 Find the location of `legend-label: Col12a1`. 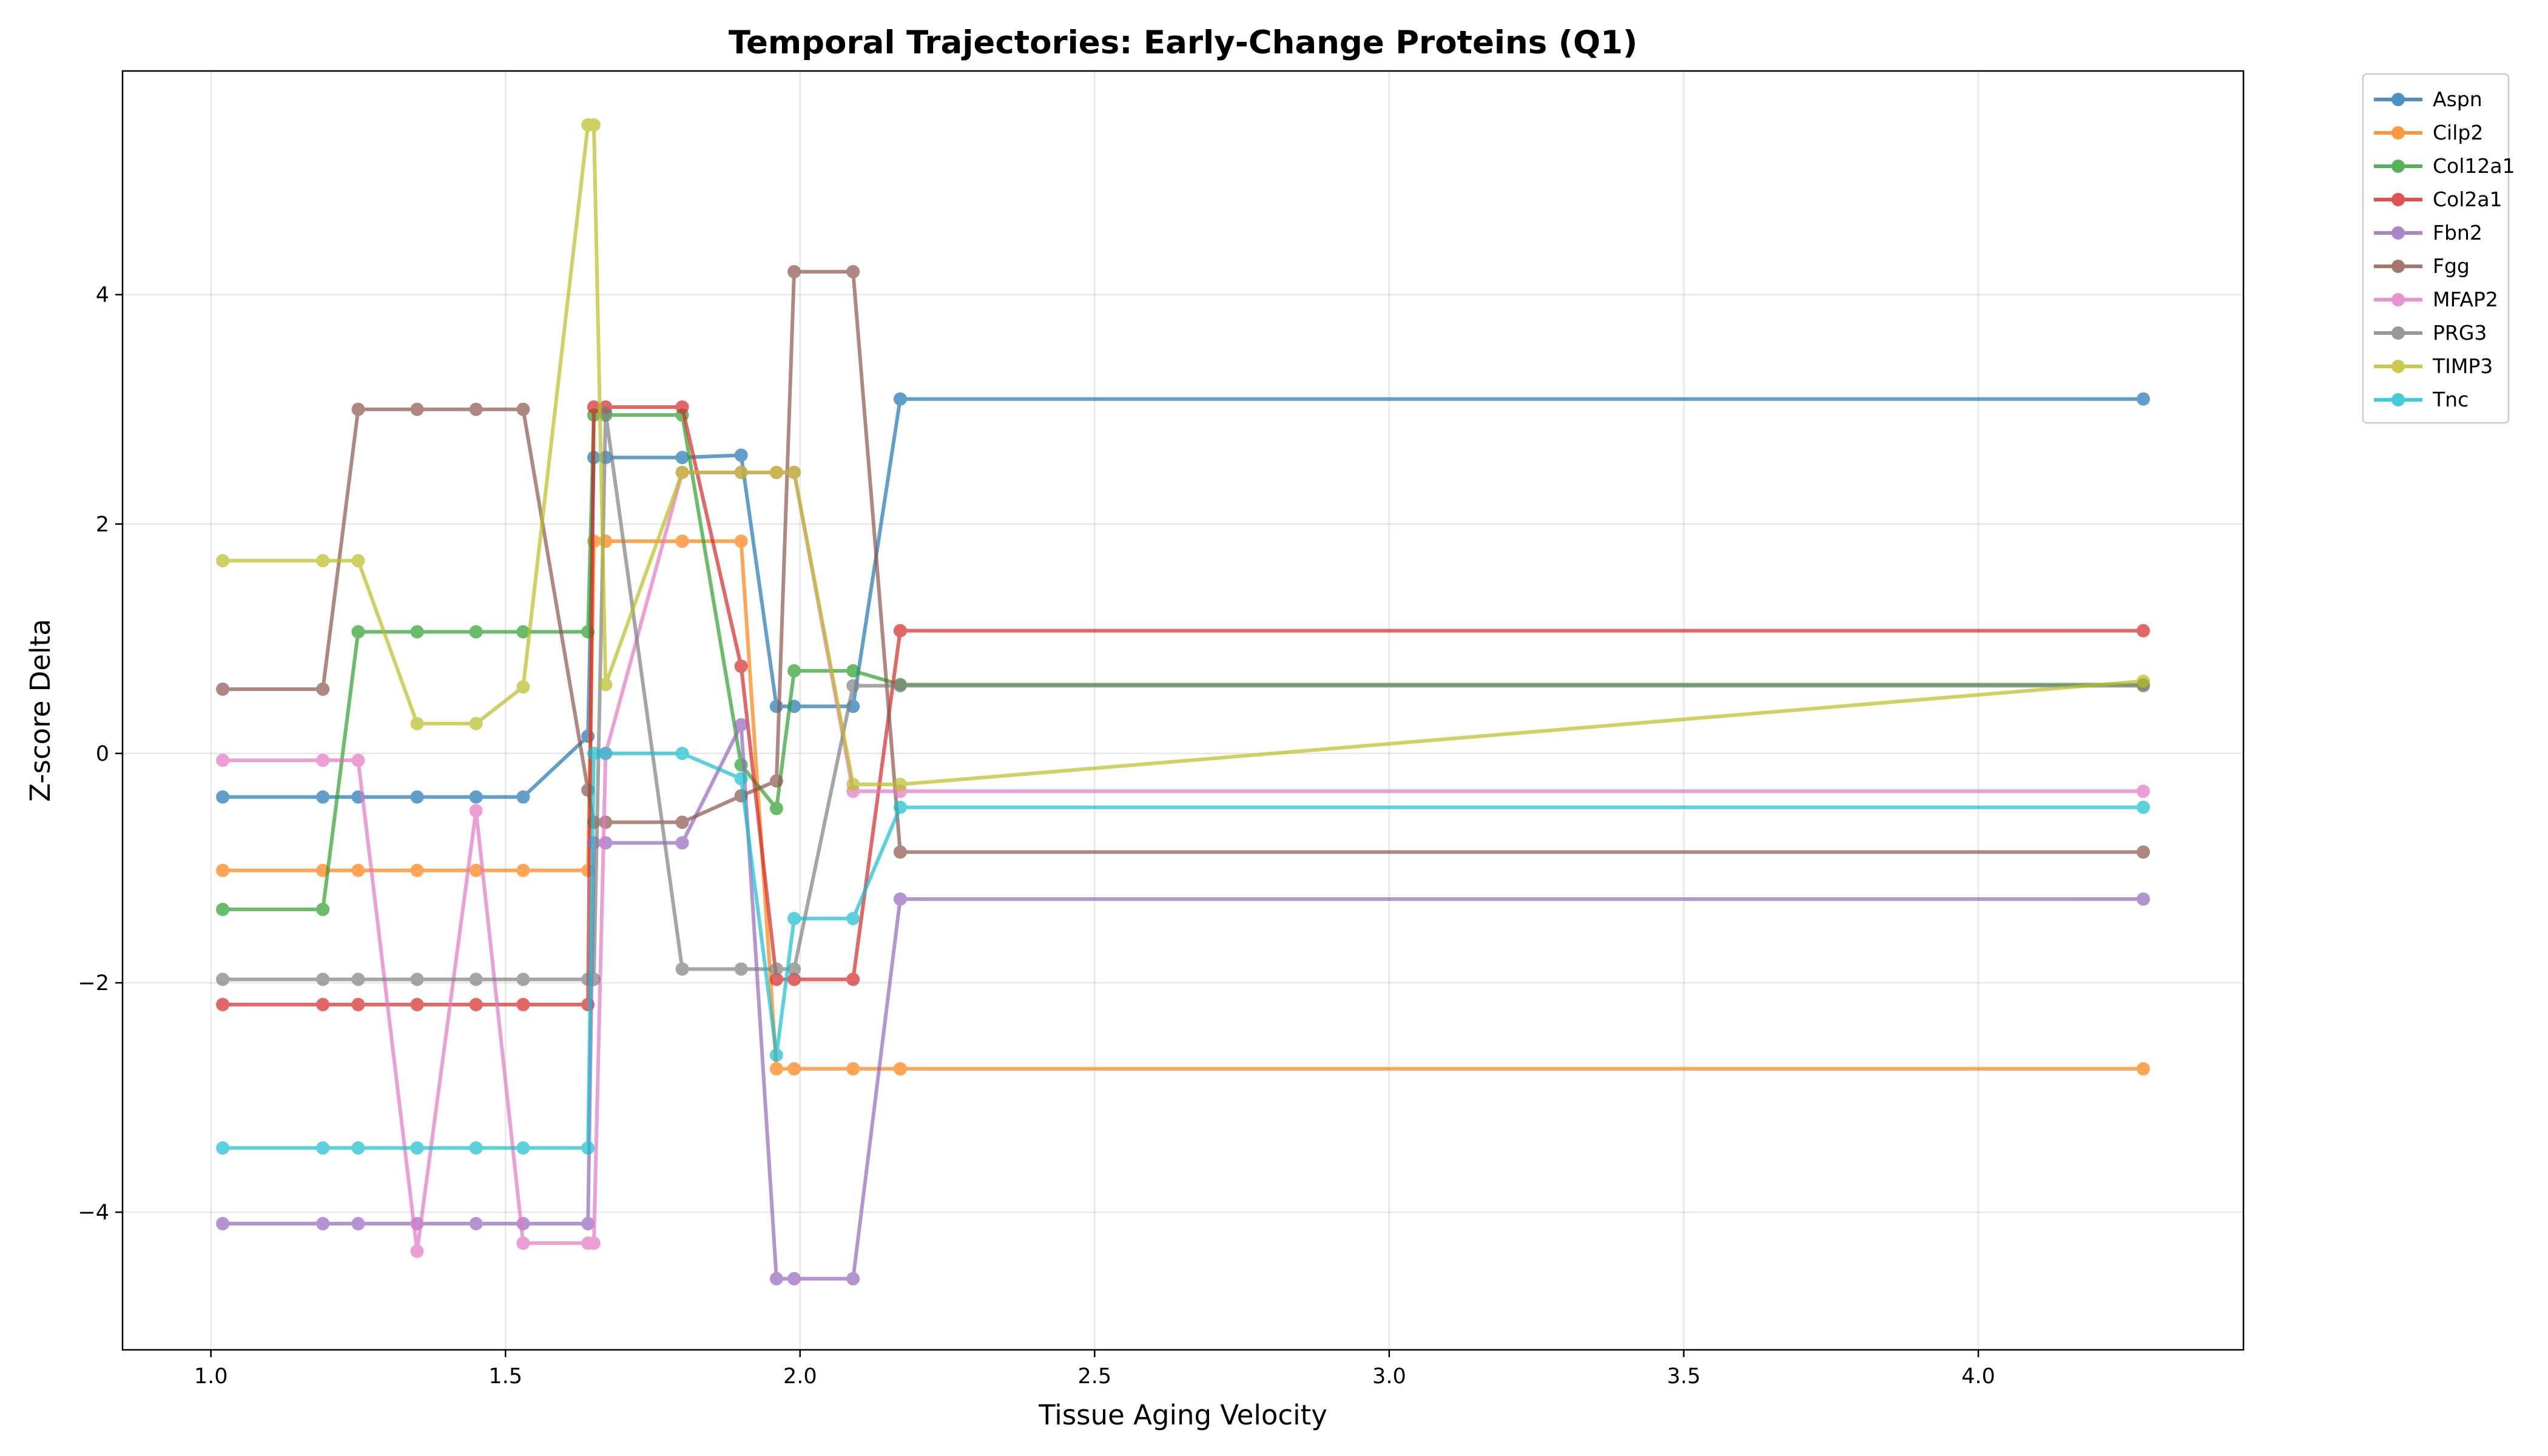

legend-label: Col12a1 is located at coordinates (2474, 166).